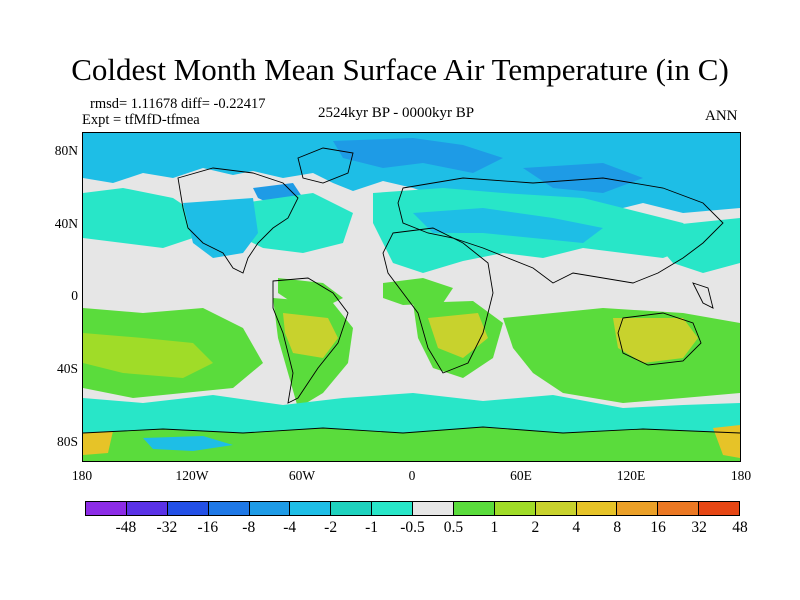 This screenshot has width=800, height=600. What do you see at coordinates (290, 527) in the screenshot?
I see `colorbar-label-4: -4` at bounding box center [290, 527].